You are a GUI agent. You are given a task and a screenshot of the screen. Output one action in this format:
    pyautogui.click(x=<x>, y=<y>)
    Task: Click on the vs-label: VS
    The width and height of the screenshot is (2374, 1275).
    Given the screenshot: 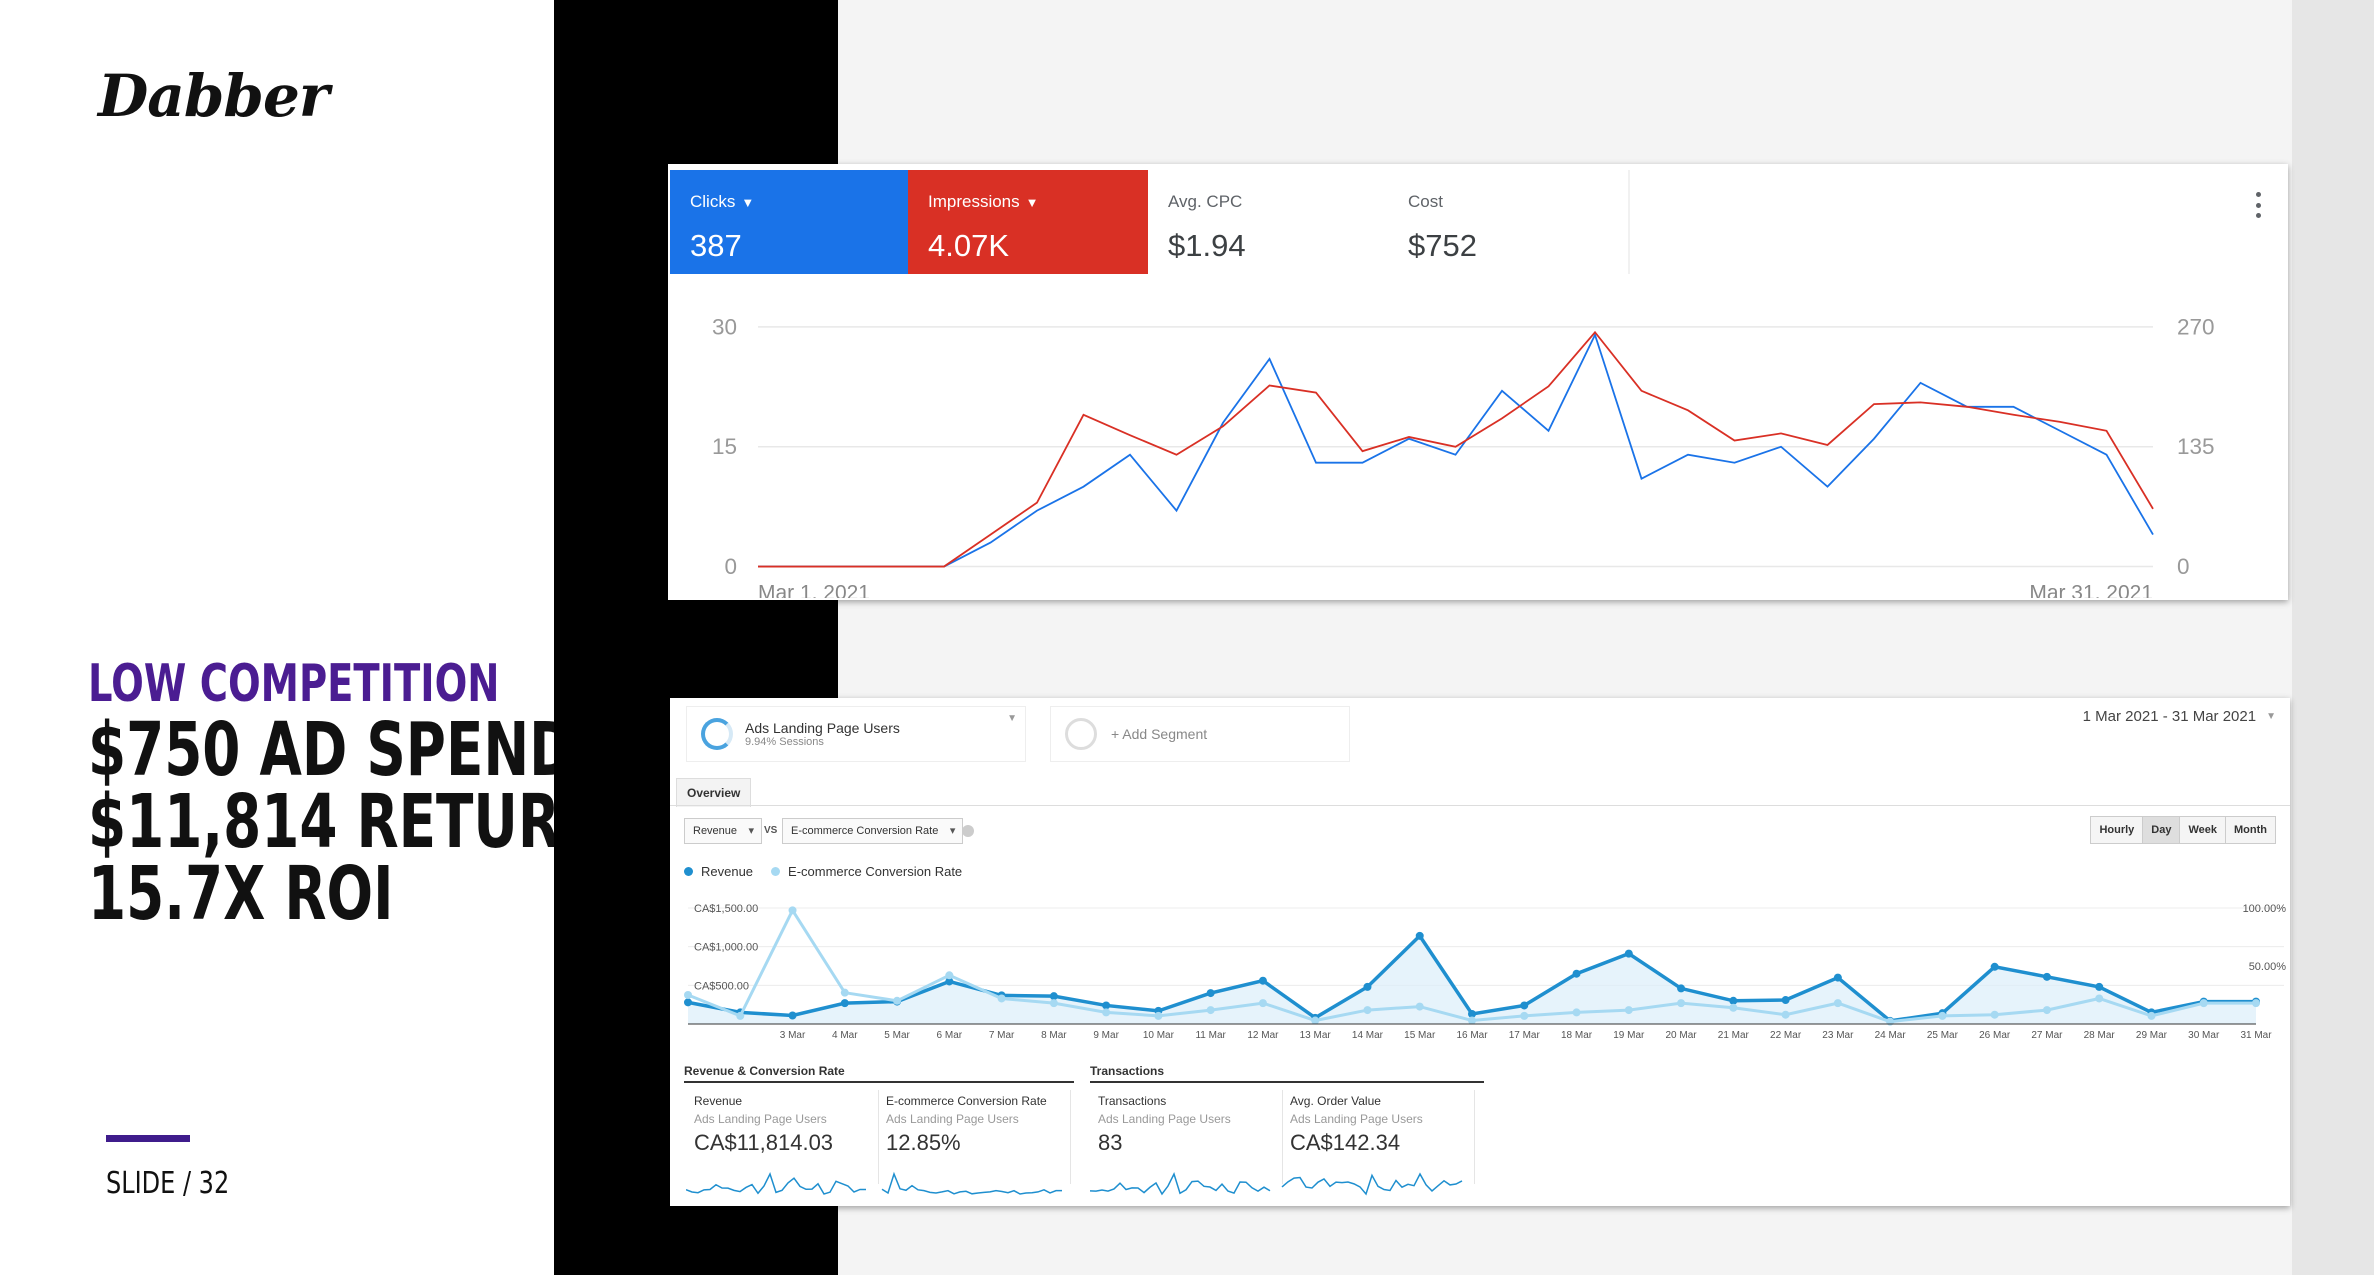 What is the action you would take?
    pyautogui.click(x=771, y=830)
    